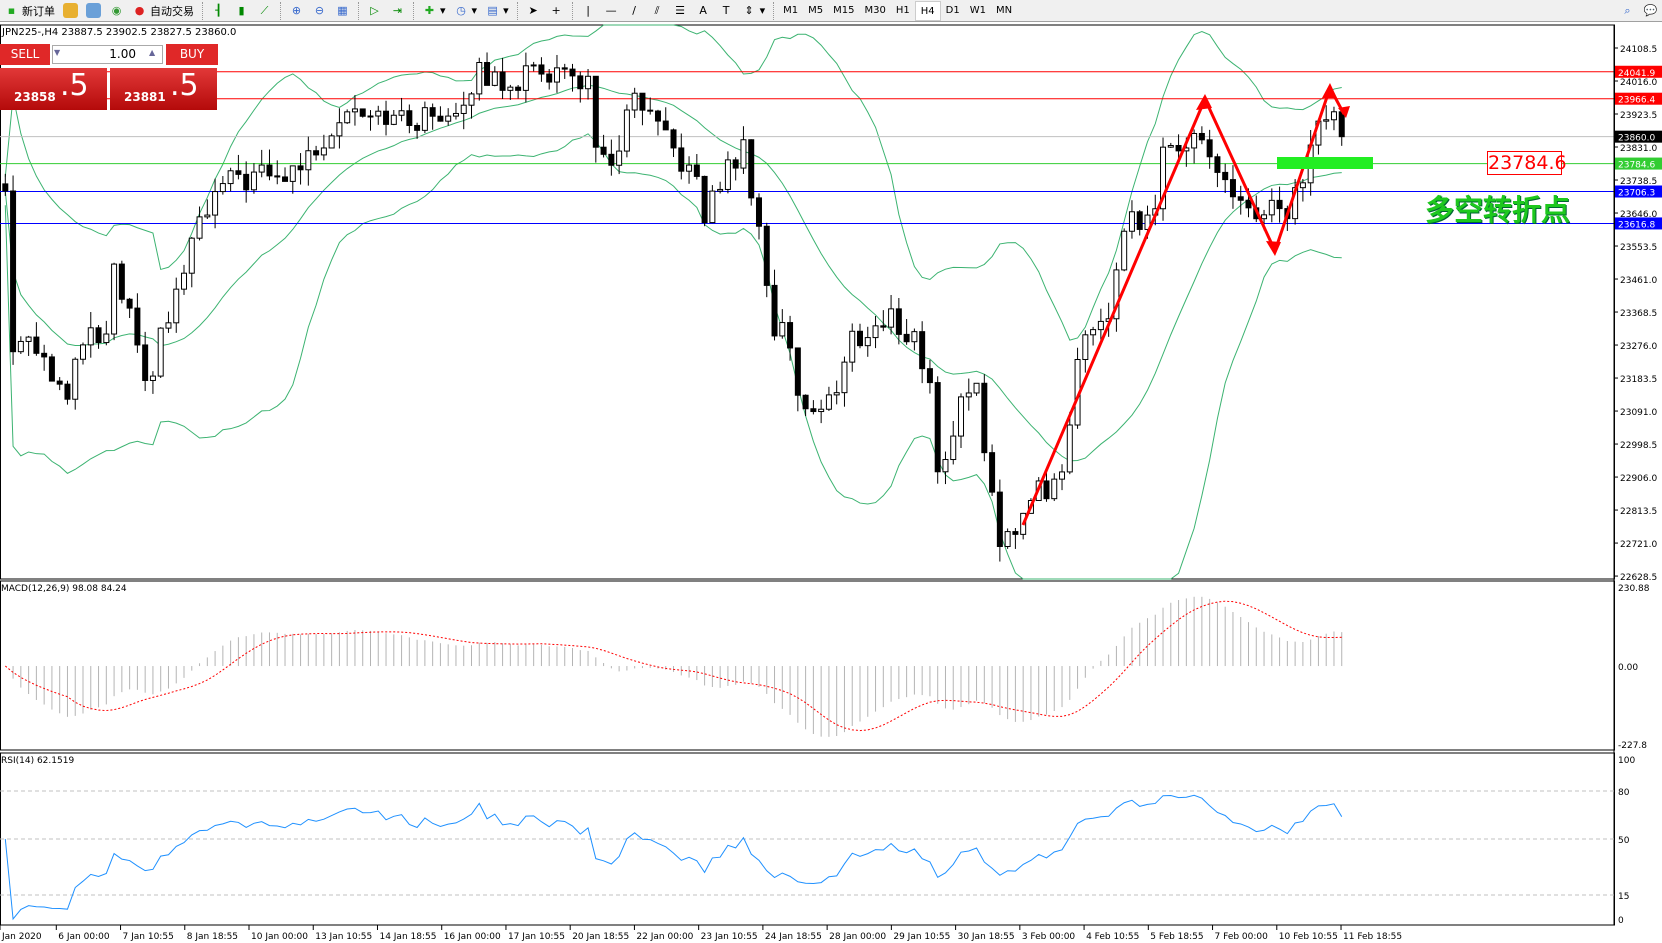 This screenshot has width=1662, height=943. I want to click on periods-icon: ◷, so click(461, 10).